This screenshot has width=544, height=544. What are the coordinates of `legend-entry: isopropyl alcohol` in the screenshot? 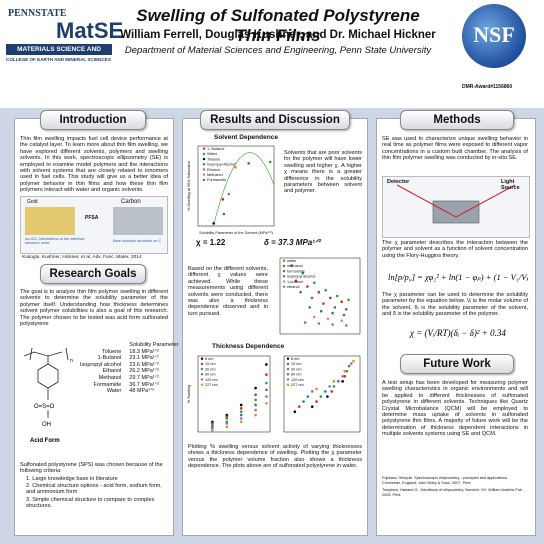 It's located at (301, 277).